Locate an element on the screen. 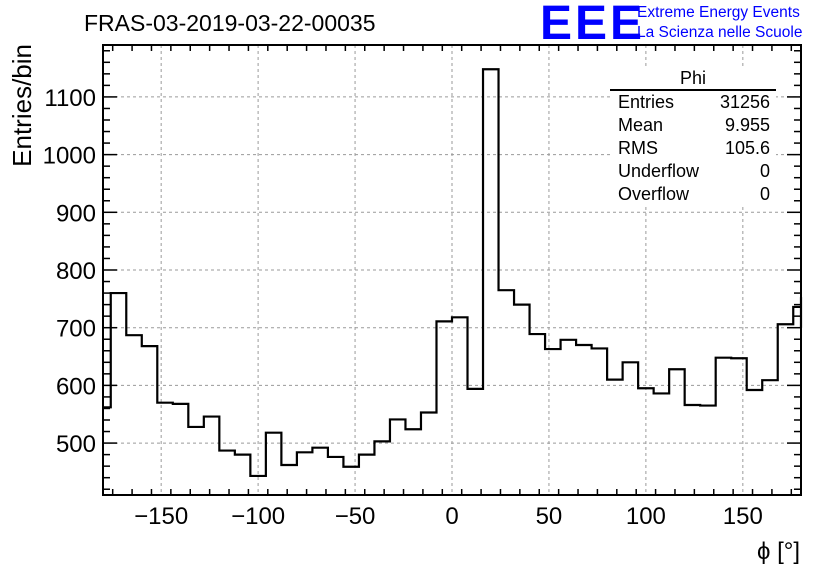 The width and height of the screenshot is (836, 572). x-tick-label: 150 is located at coordinates (743, 516).